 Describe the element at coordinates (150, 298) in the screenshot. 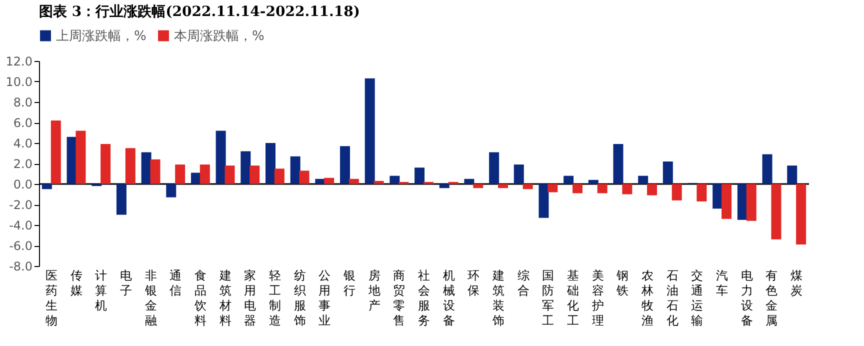

I see `x-tick-label: 非银金融` at that location.